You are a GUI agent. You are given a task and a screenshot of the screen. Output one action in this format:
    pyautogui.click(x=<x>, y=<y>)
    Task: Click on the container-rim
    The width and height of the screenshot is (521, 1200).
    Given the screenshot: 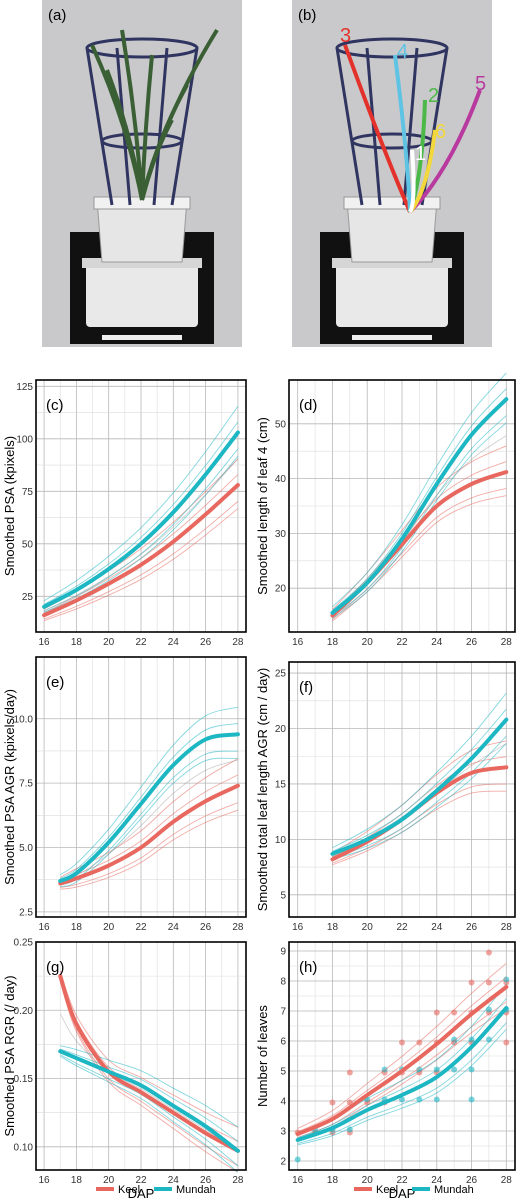 What is the action you would take?
    pyautogui.click(x=142, y=263)
    